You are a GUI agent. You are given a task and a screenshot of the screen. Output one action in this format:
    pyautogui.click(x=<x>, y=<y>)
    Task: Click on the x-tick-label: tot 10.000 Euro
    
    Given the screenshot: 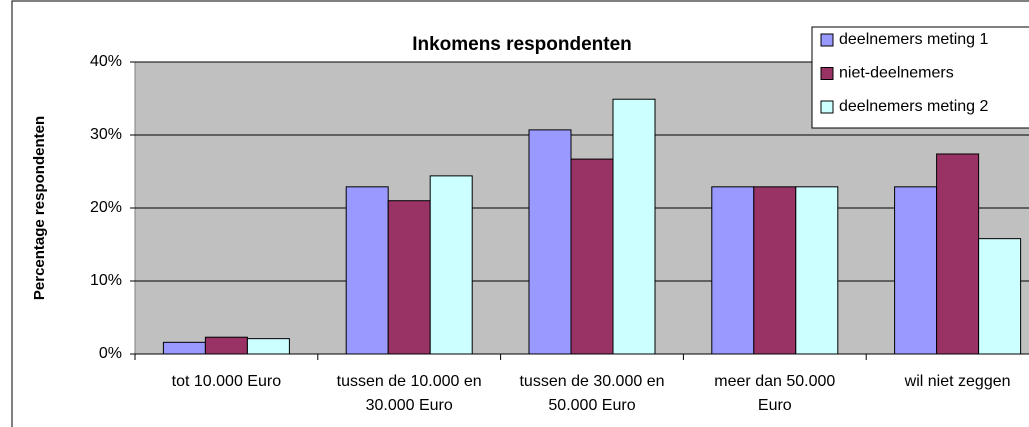 What is the action you would take?
    pyautogui.click(x=226, y=381)
    